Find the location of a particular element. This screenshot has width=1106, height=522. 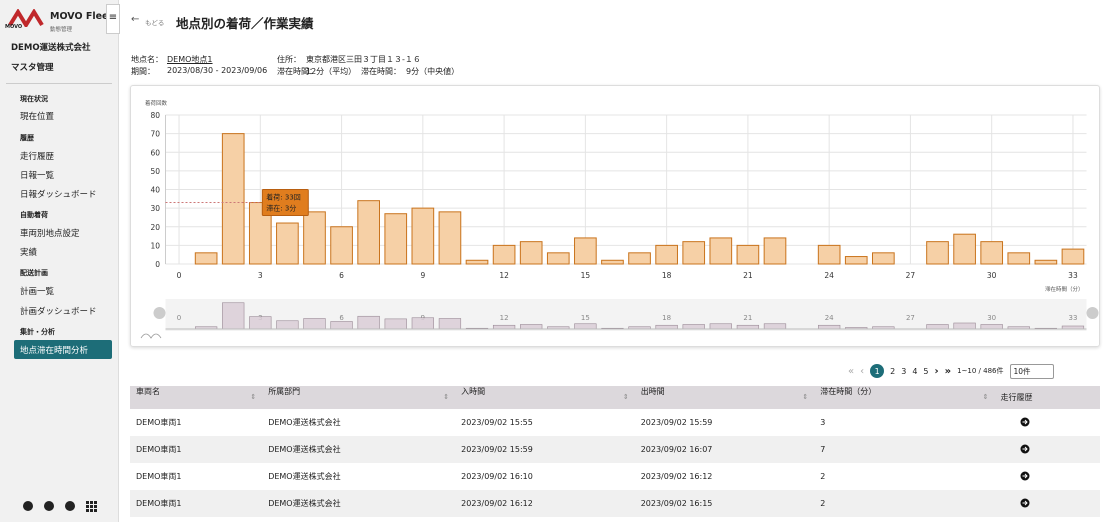

page-next: › is located at coordinates (936, 371).